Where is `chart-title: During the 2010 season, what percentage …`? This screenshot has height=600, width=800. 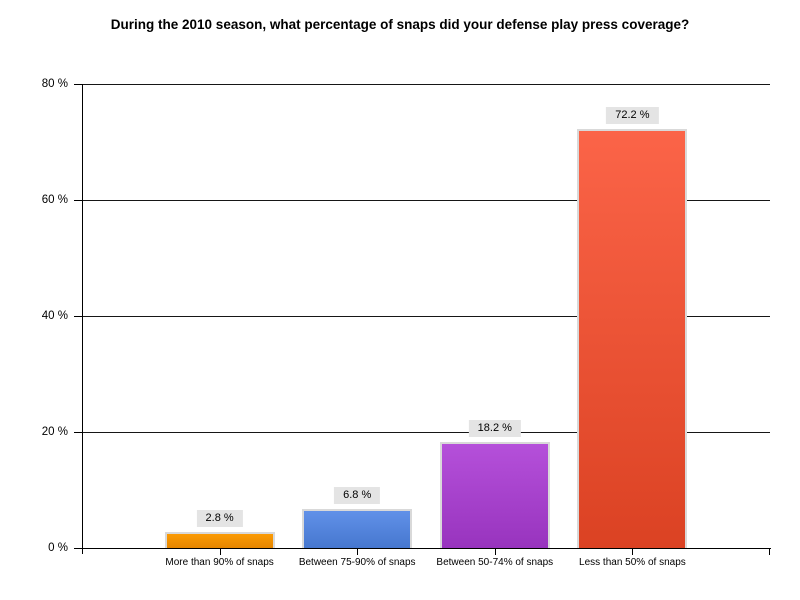 chart-title: During the 2010 season, what percentage … is located at coordinates (400, 24).